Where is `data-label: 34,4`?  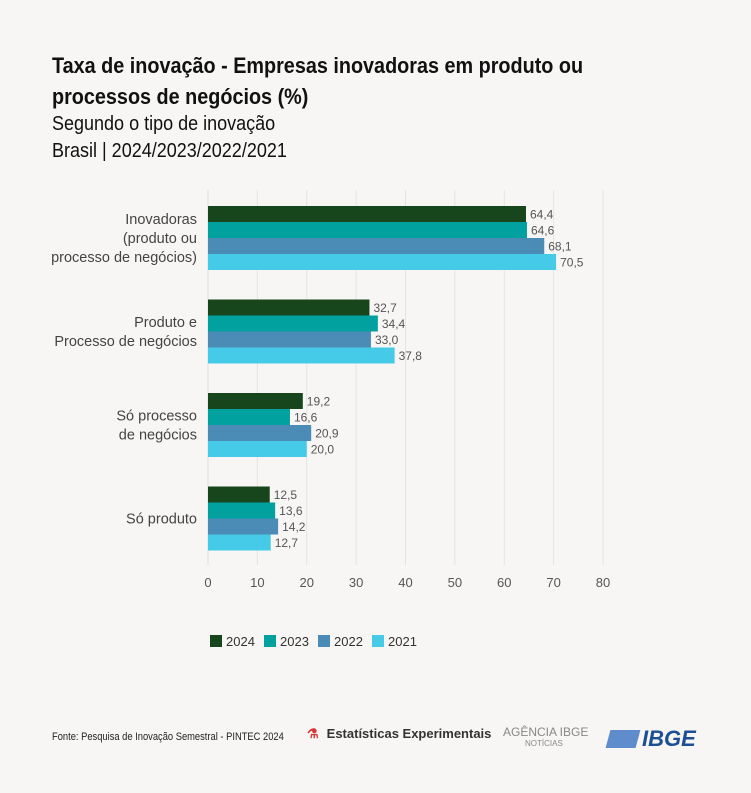
data-label: 34,4 is located at coordinates (394, 324).